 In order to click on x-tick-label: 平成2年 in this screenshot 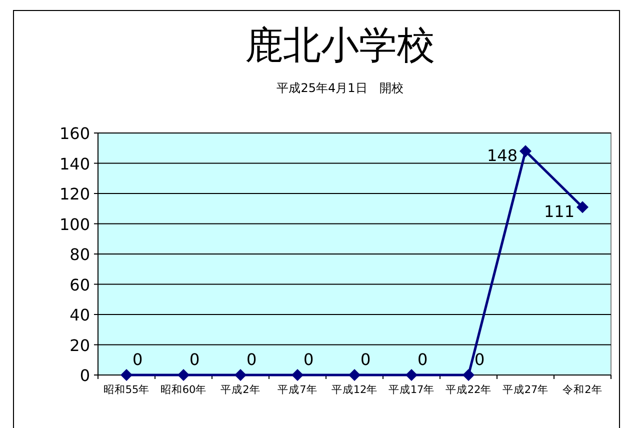, I will do `click(240, 389)`.